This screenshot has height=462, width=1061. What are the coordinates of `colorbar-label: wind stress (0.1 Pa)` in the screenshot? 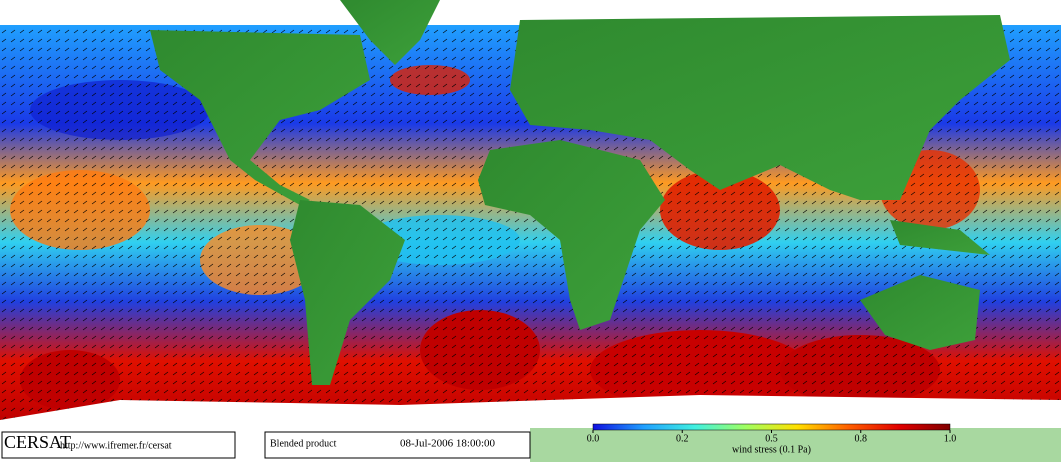 It's located at (771, 449).